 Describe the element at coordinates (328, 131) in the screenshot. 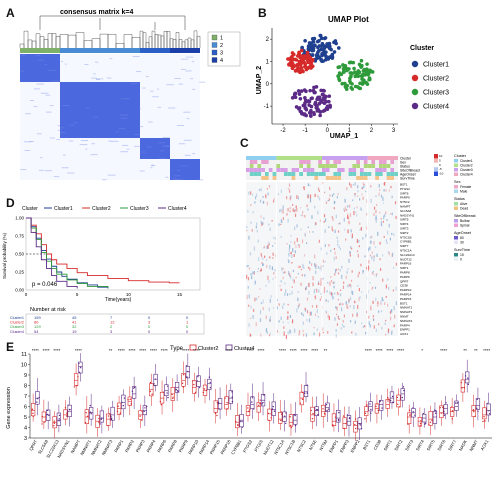

I see `umap-x-tick-label: 0` at that location.